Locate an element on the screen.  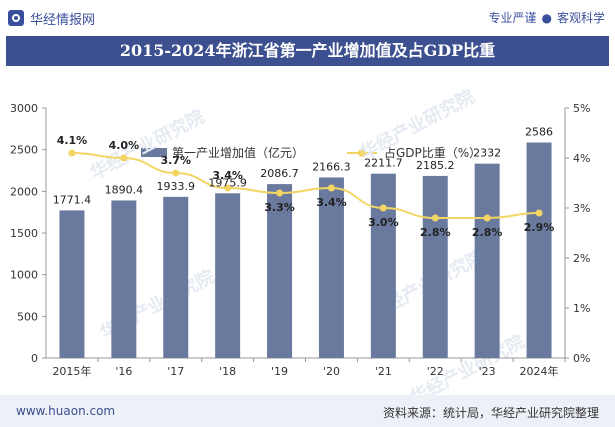
footer-url: www.huaon.com is located at coordinates (66, 411).